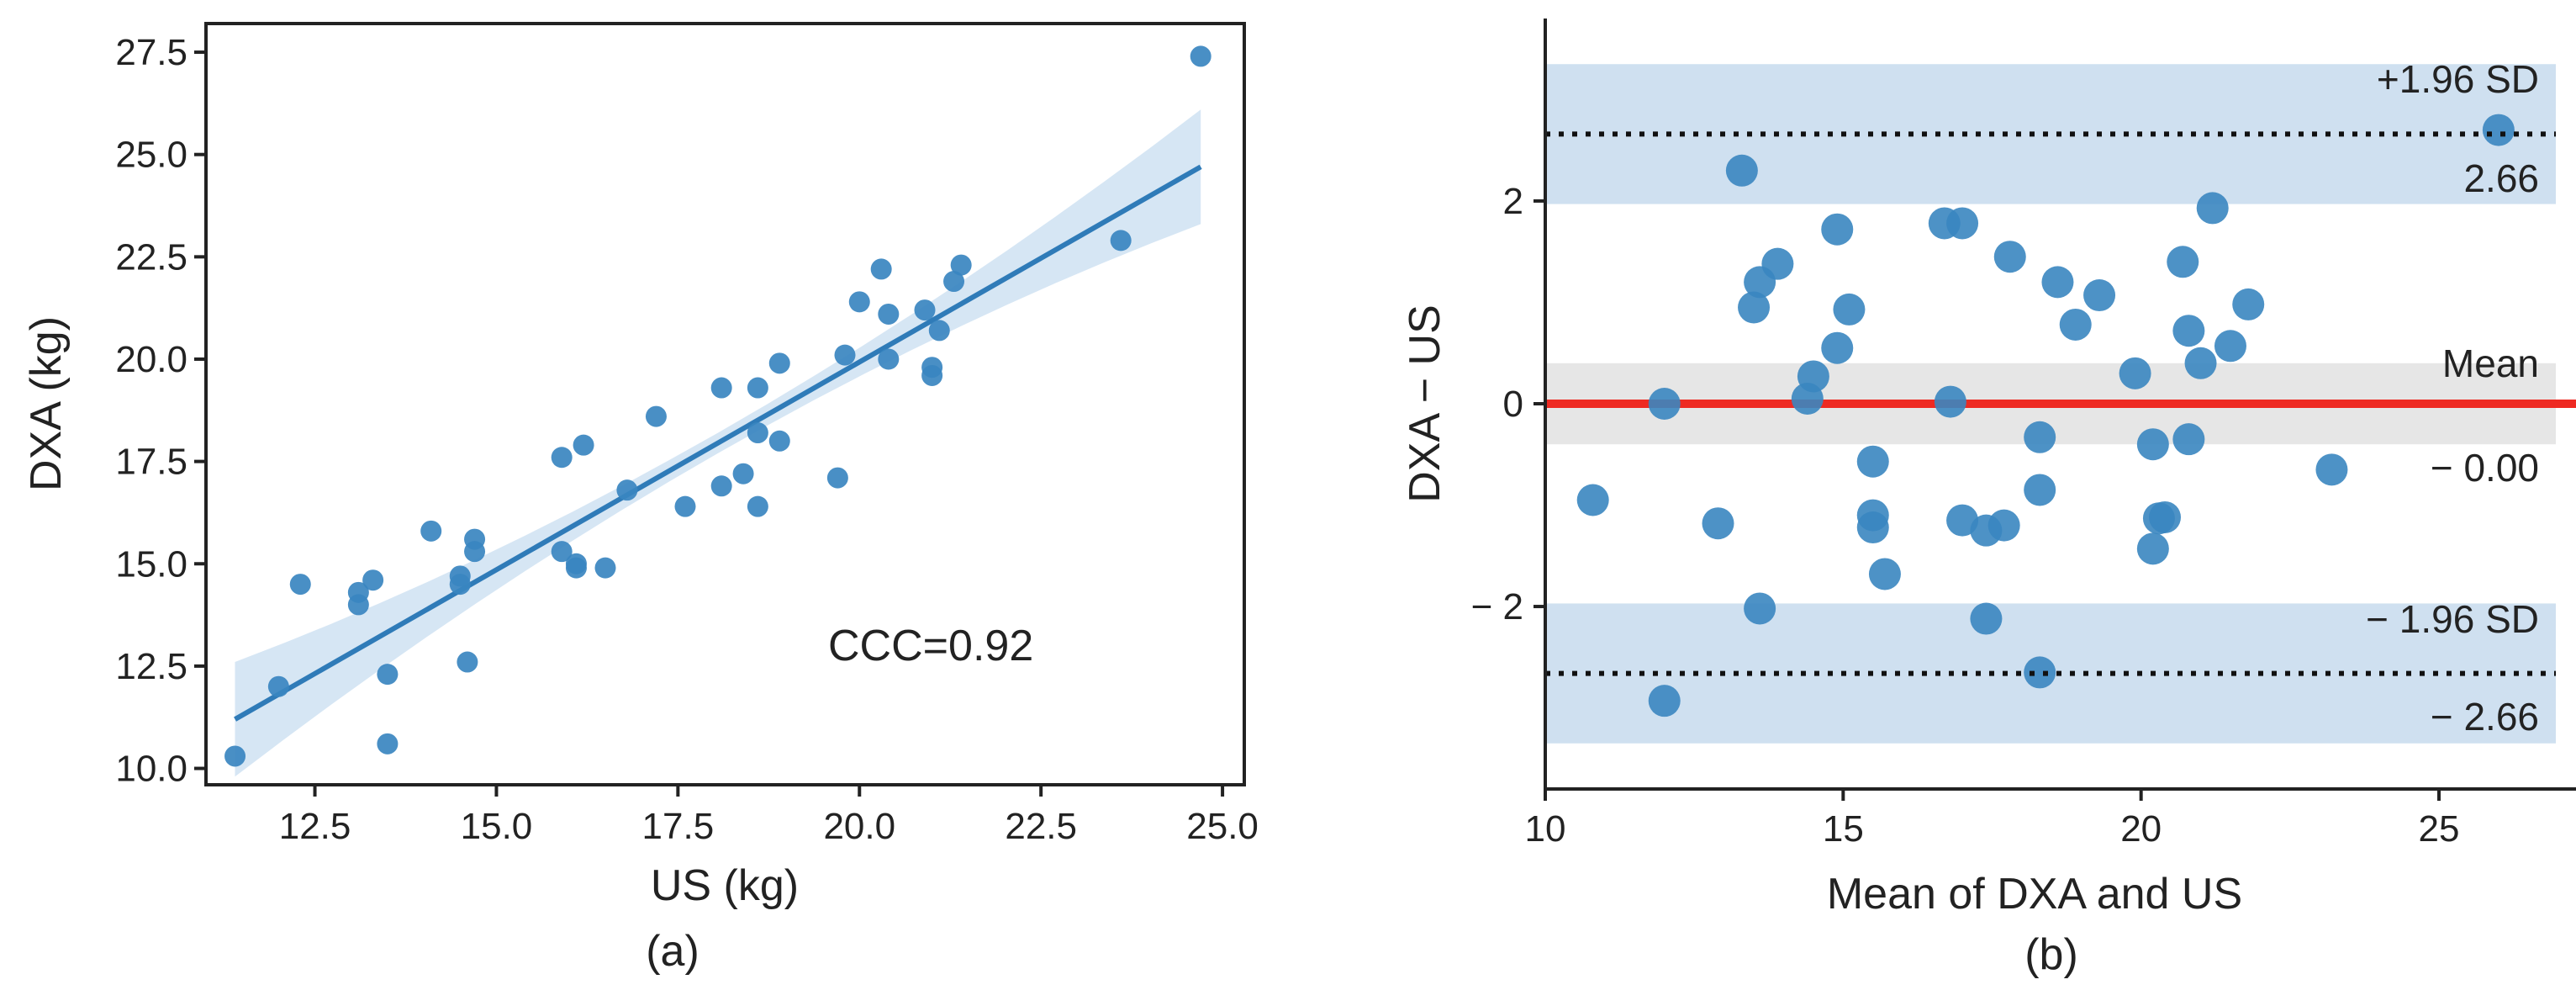 The height and width of the screenshot is (1006, 2576). I want to click on y-axis-ticks: 10.0 12.5 15.0 17.5 20.0 22.5 25.0 27.5, so click(160, 411).